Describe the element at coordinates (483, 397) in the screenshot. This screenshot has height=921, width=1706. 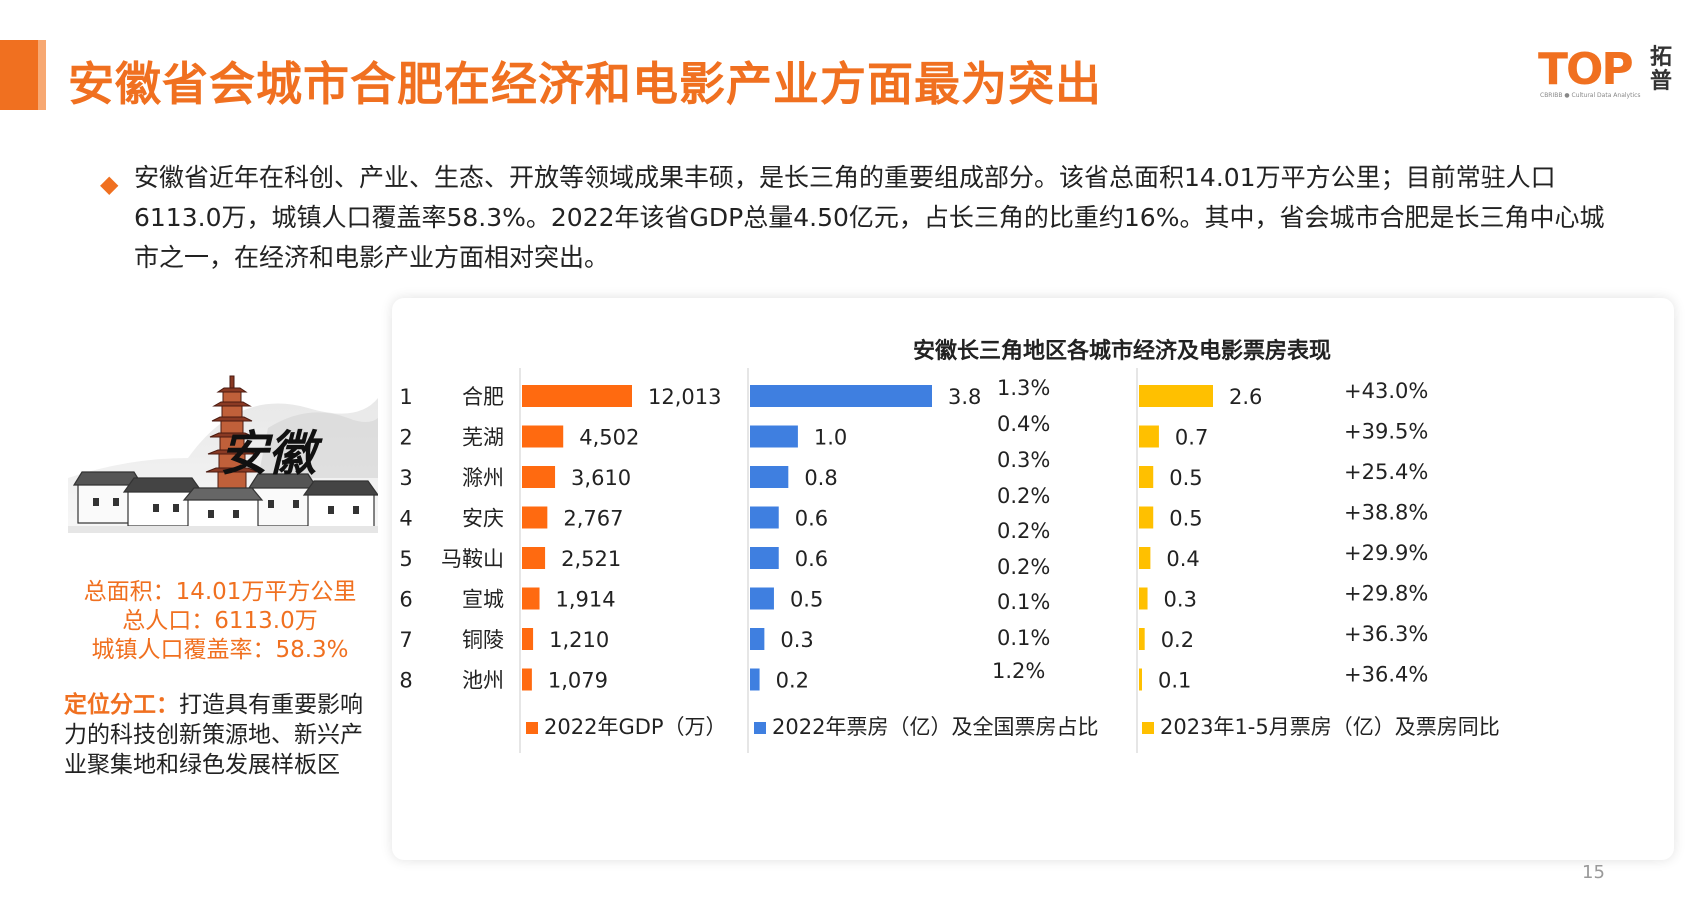
I see `city-label: 合肥` at that location.